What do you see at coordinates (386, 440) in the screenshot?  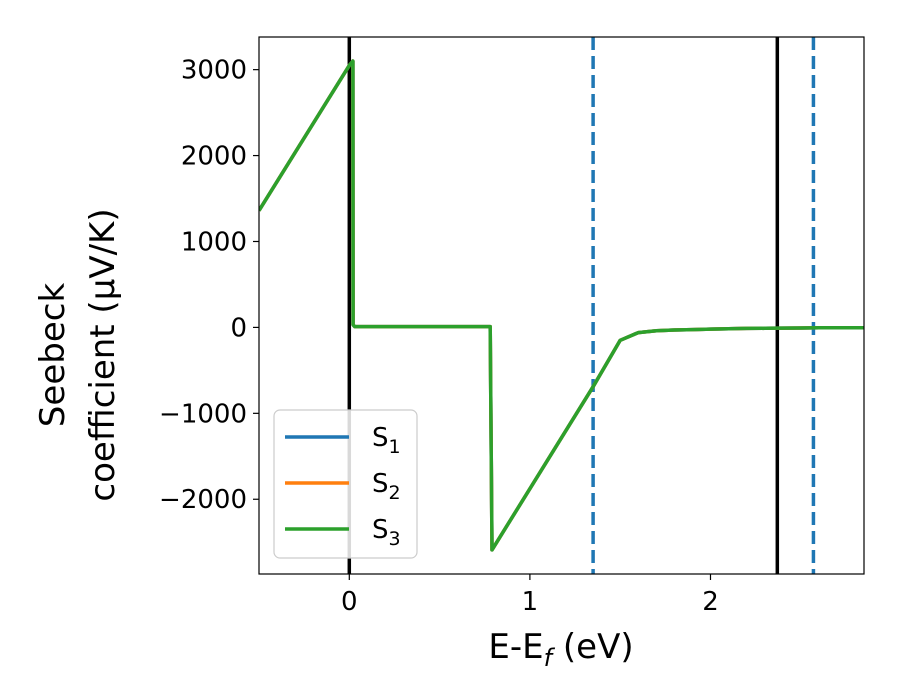 I see `legend-label-1: S1` at bounding box center [386, 440].